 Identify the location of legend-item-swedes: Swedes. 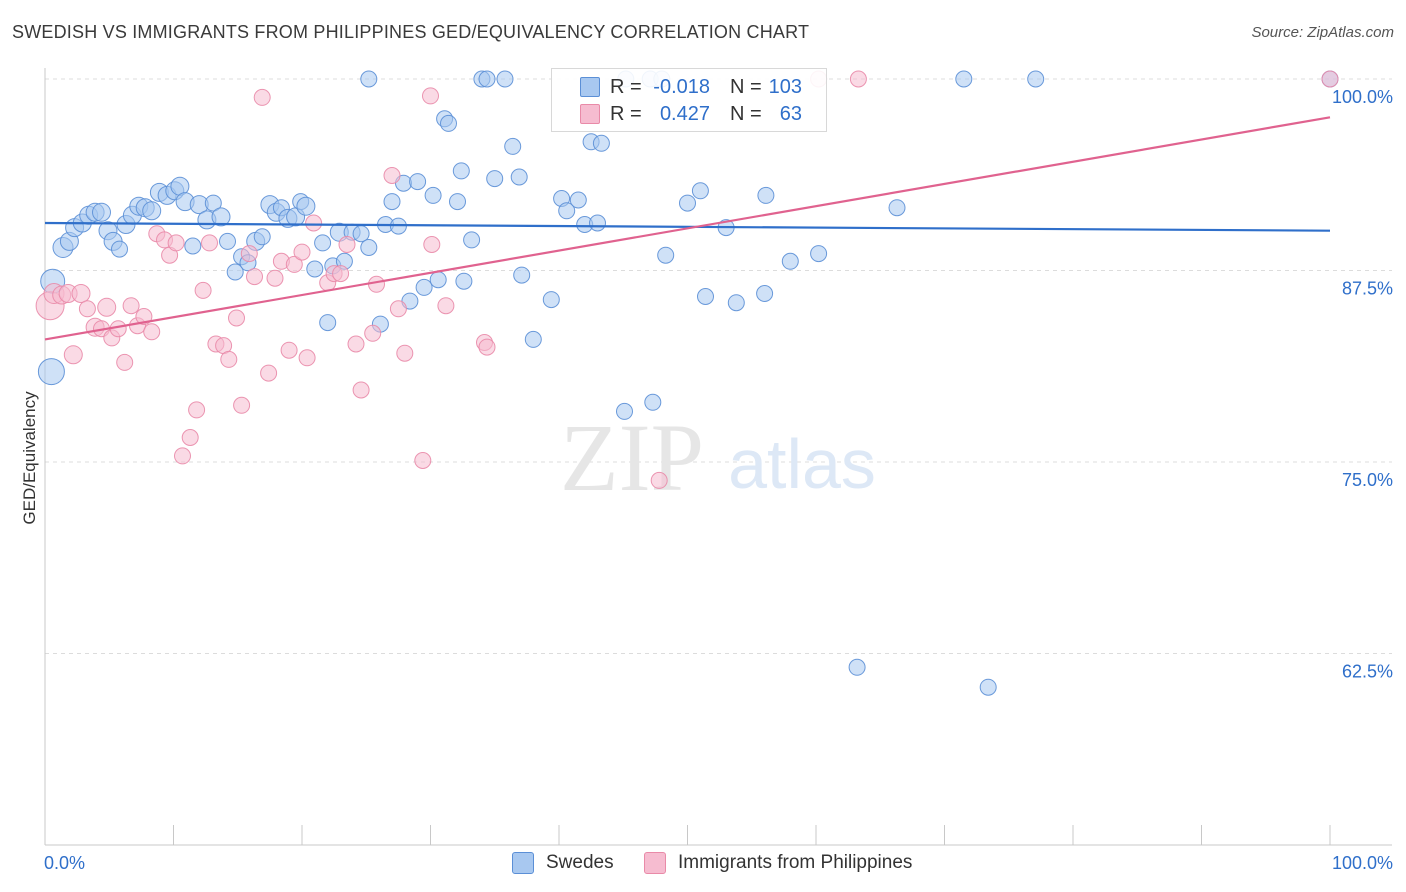
(563, 863).